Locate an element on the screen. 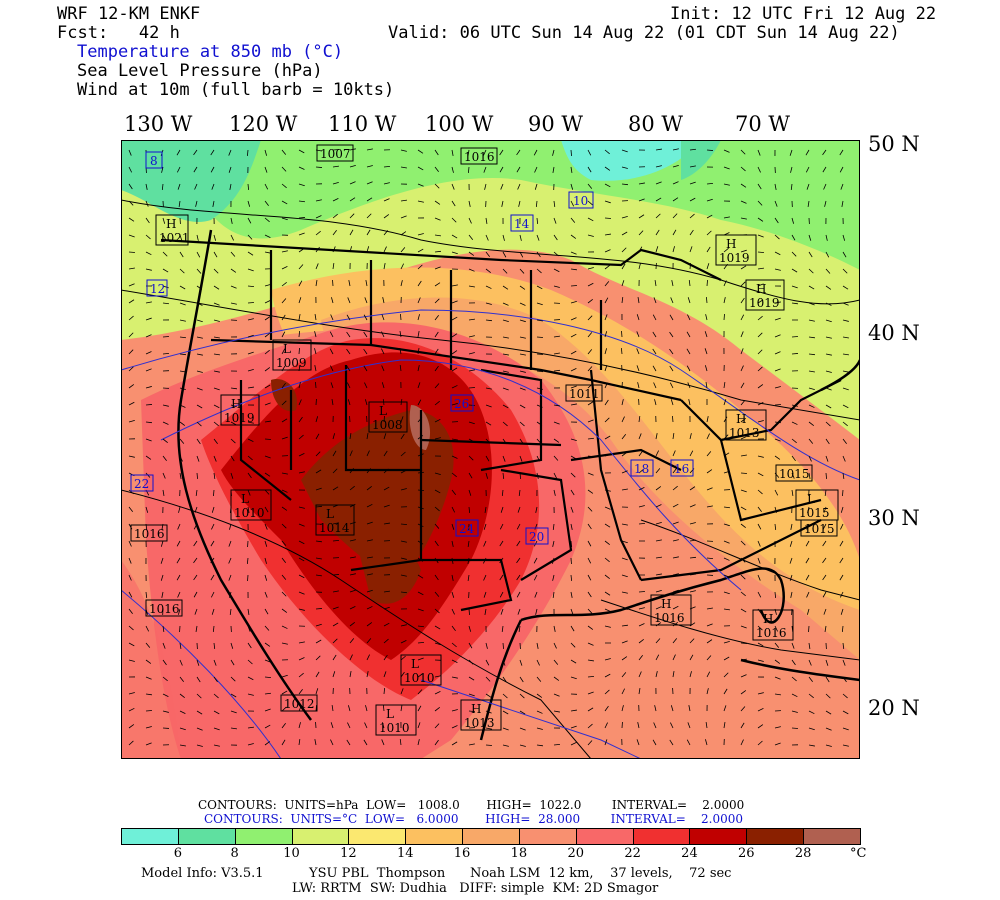 The height and width of the screenshot is (900, 1000). svg-text: 16 is located at coordinates (681, 469).